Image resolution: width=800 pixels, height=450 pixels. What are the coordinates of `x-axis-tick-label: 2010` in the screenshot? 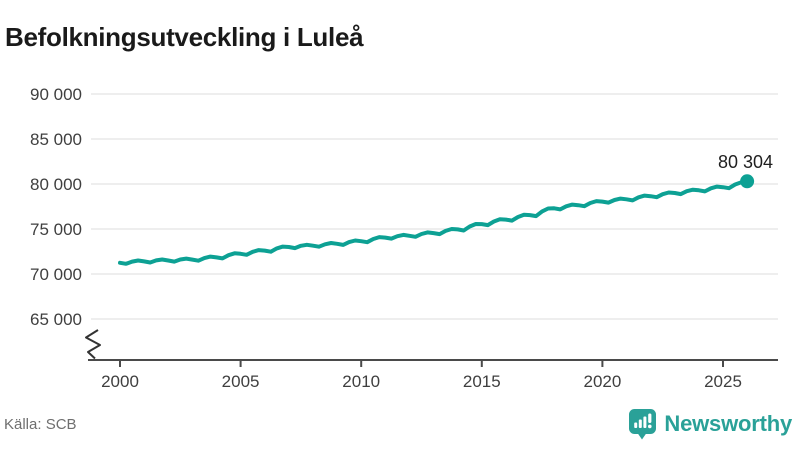 It's located at (361, 381).